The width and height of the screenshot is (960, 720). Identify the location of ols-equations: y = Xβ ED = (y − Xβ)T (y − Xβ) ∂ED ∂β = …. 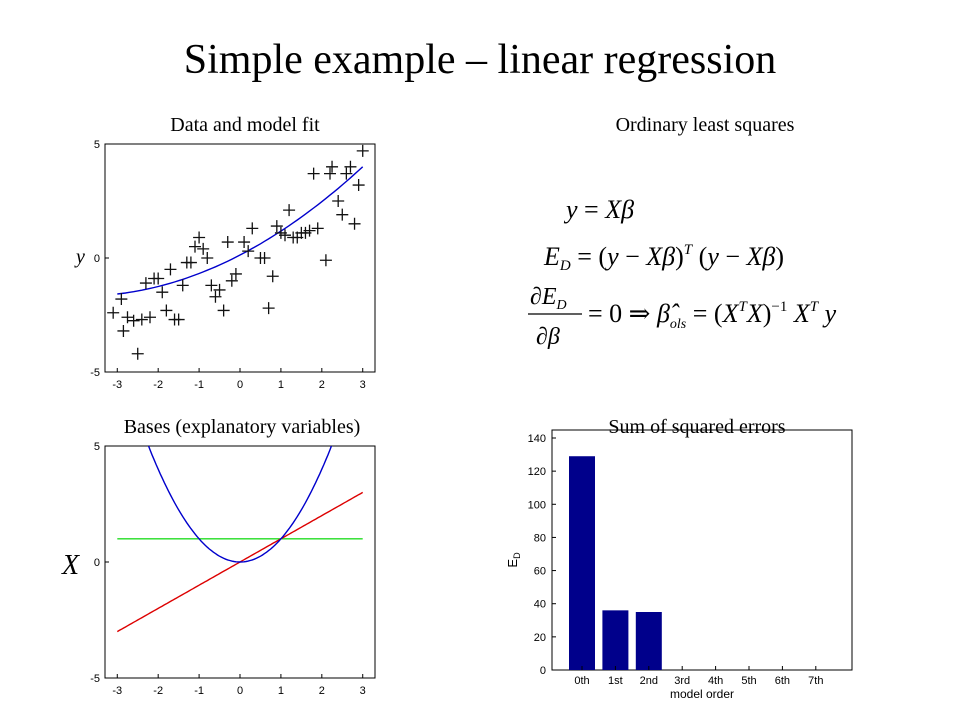
(682, 272).